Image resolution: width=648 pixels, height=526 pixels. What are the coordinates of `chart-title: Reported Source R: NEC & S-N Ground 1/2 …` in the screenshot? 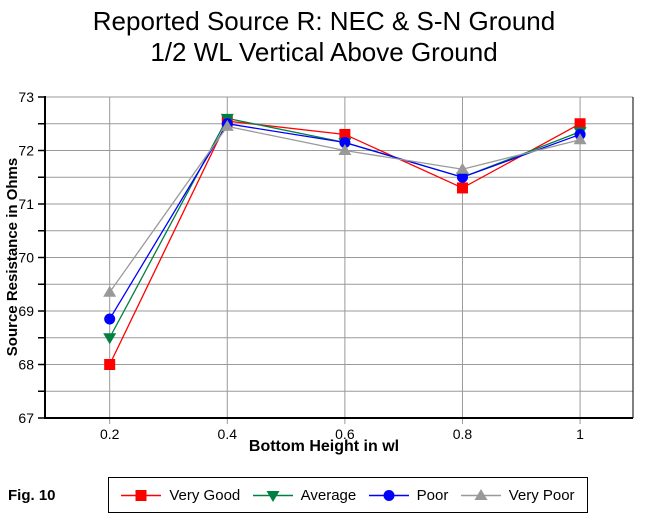 It's located at (324, 37).